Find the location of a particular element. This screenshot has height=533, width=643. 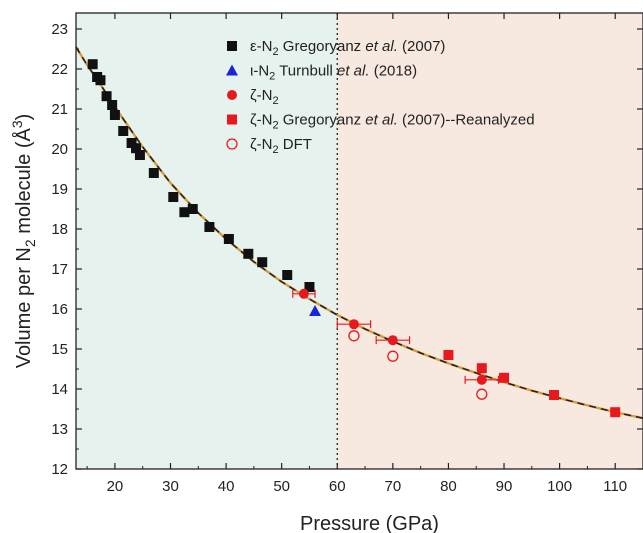

x-tick-label: 40 is located at coordinates (226, 486).